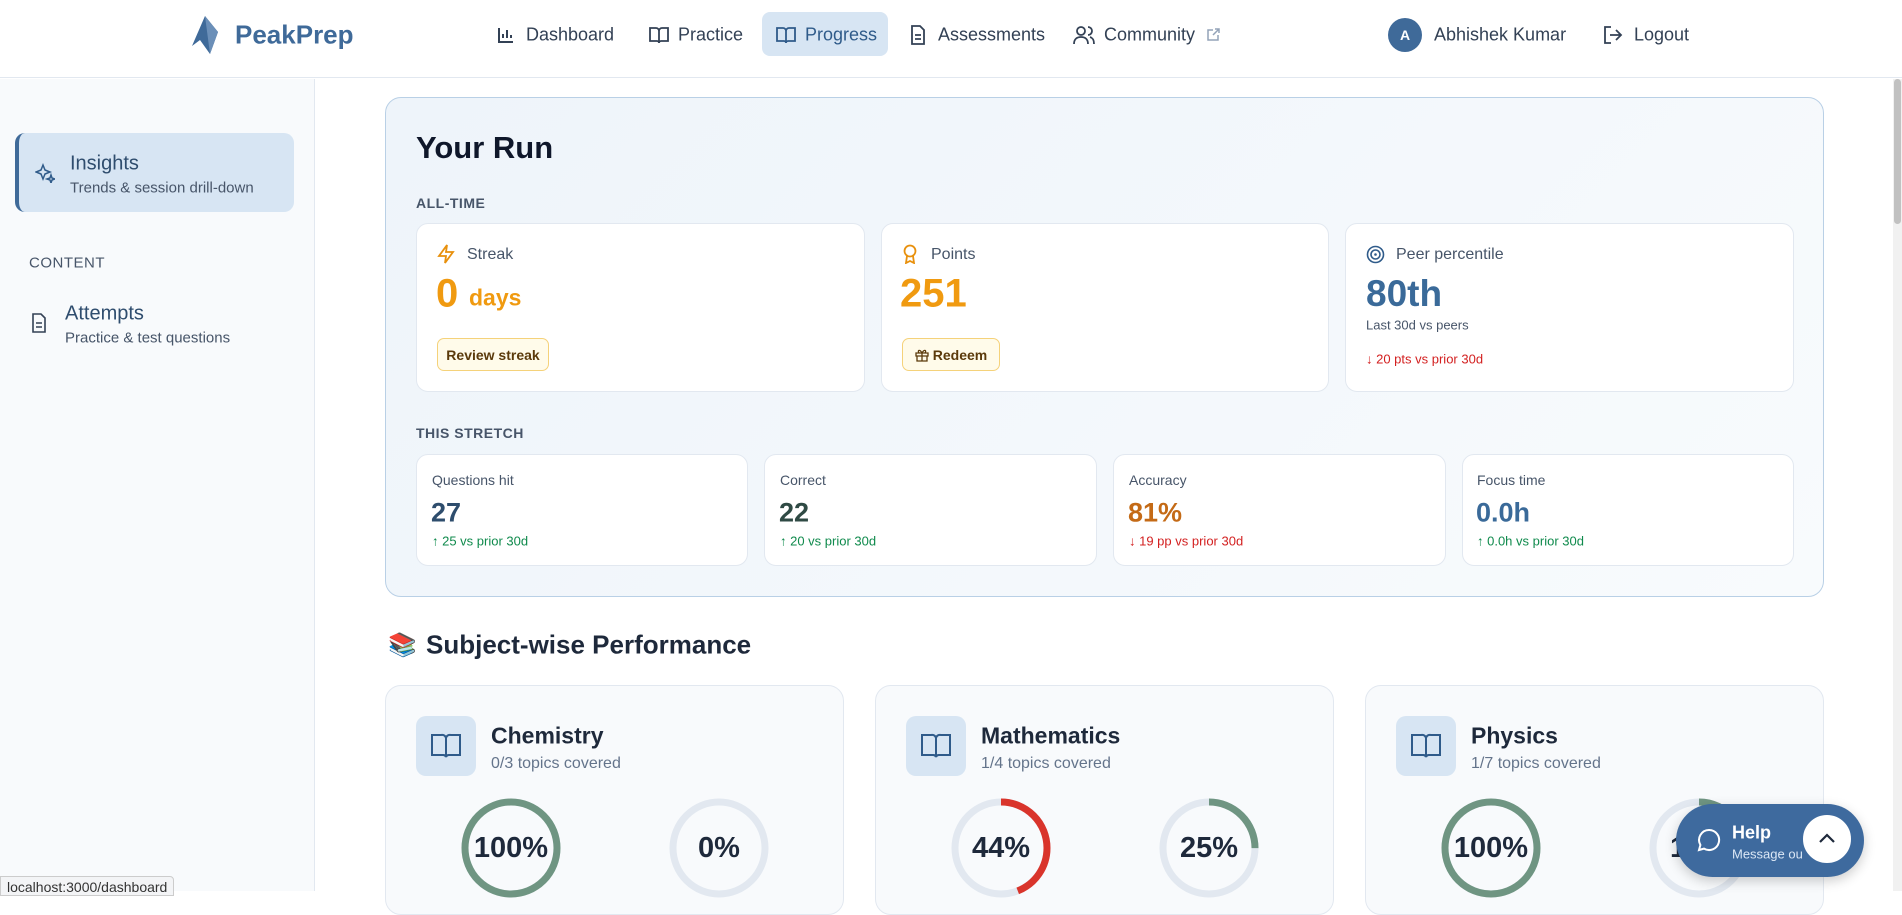  I want to click on icon-attempts, so click(39, 323).